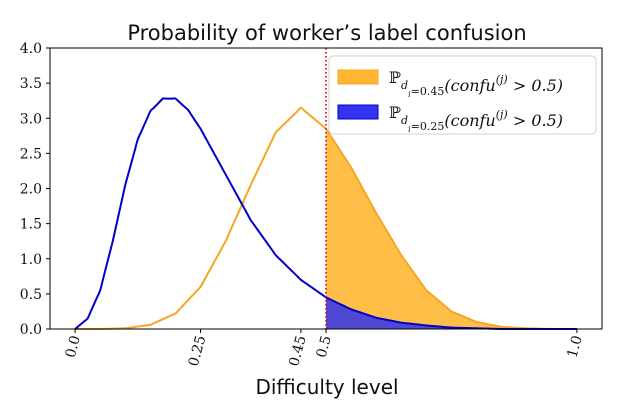 This screenshot has height=413, width=634. What do you see at coordinates (575, 347) in the screenshot?
I see `x-tick-label: 1.0` at bounding box center [575, 347].